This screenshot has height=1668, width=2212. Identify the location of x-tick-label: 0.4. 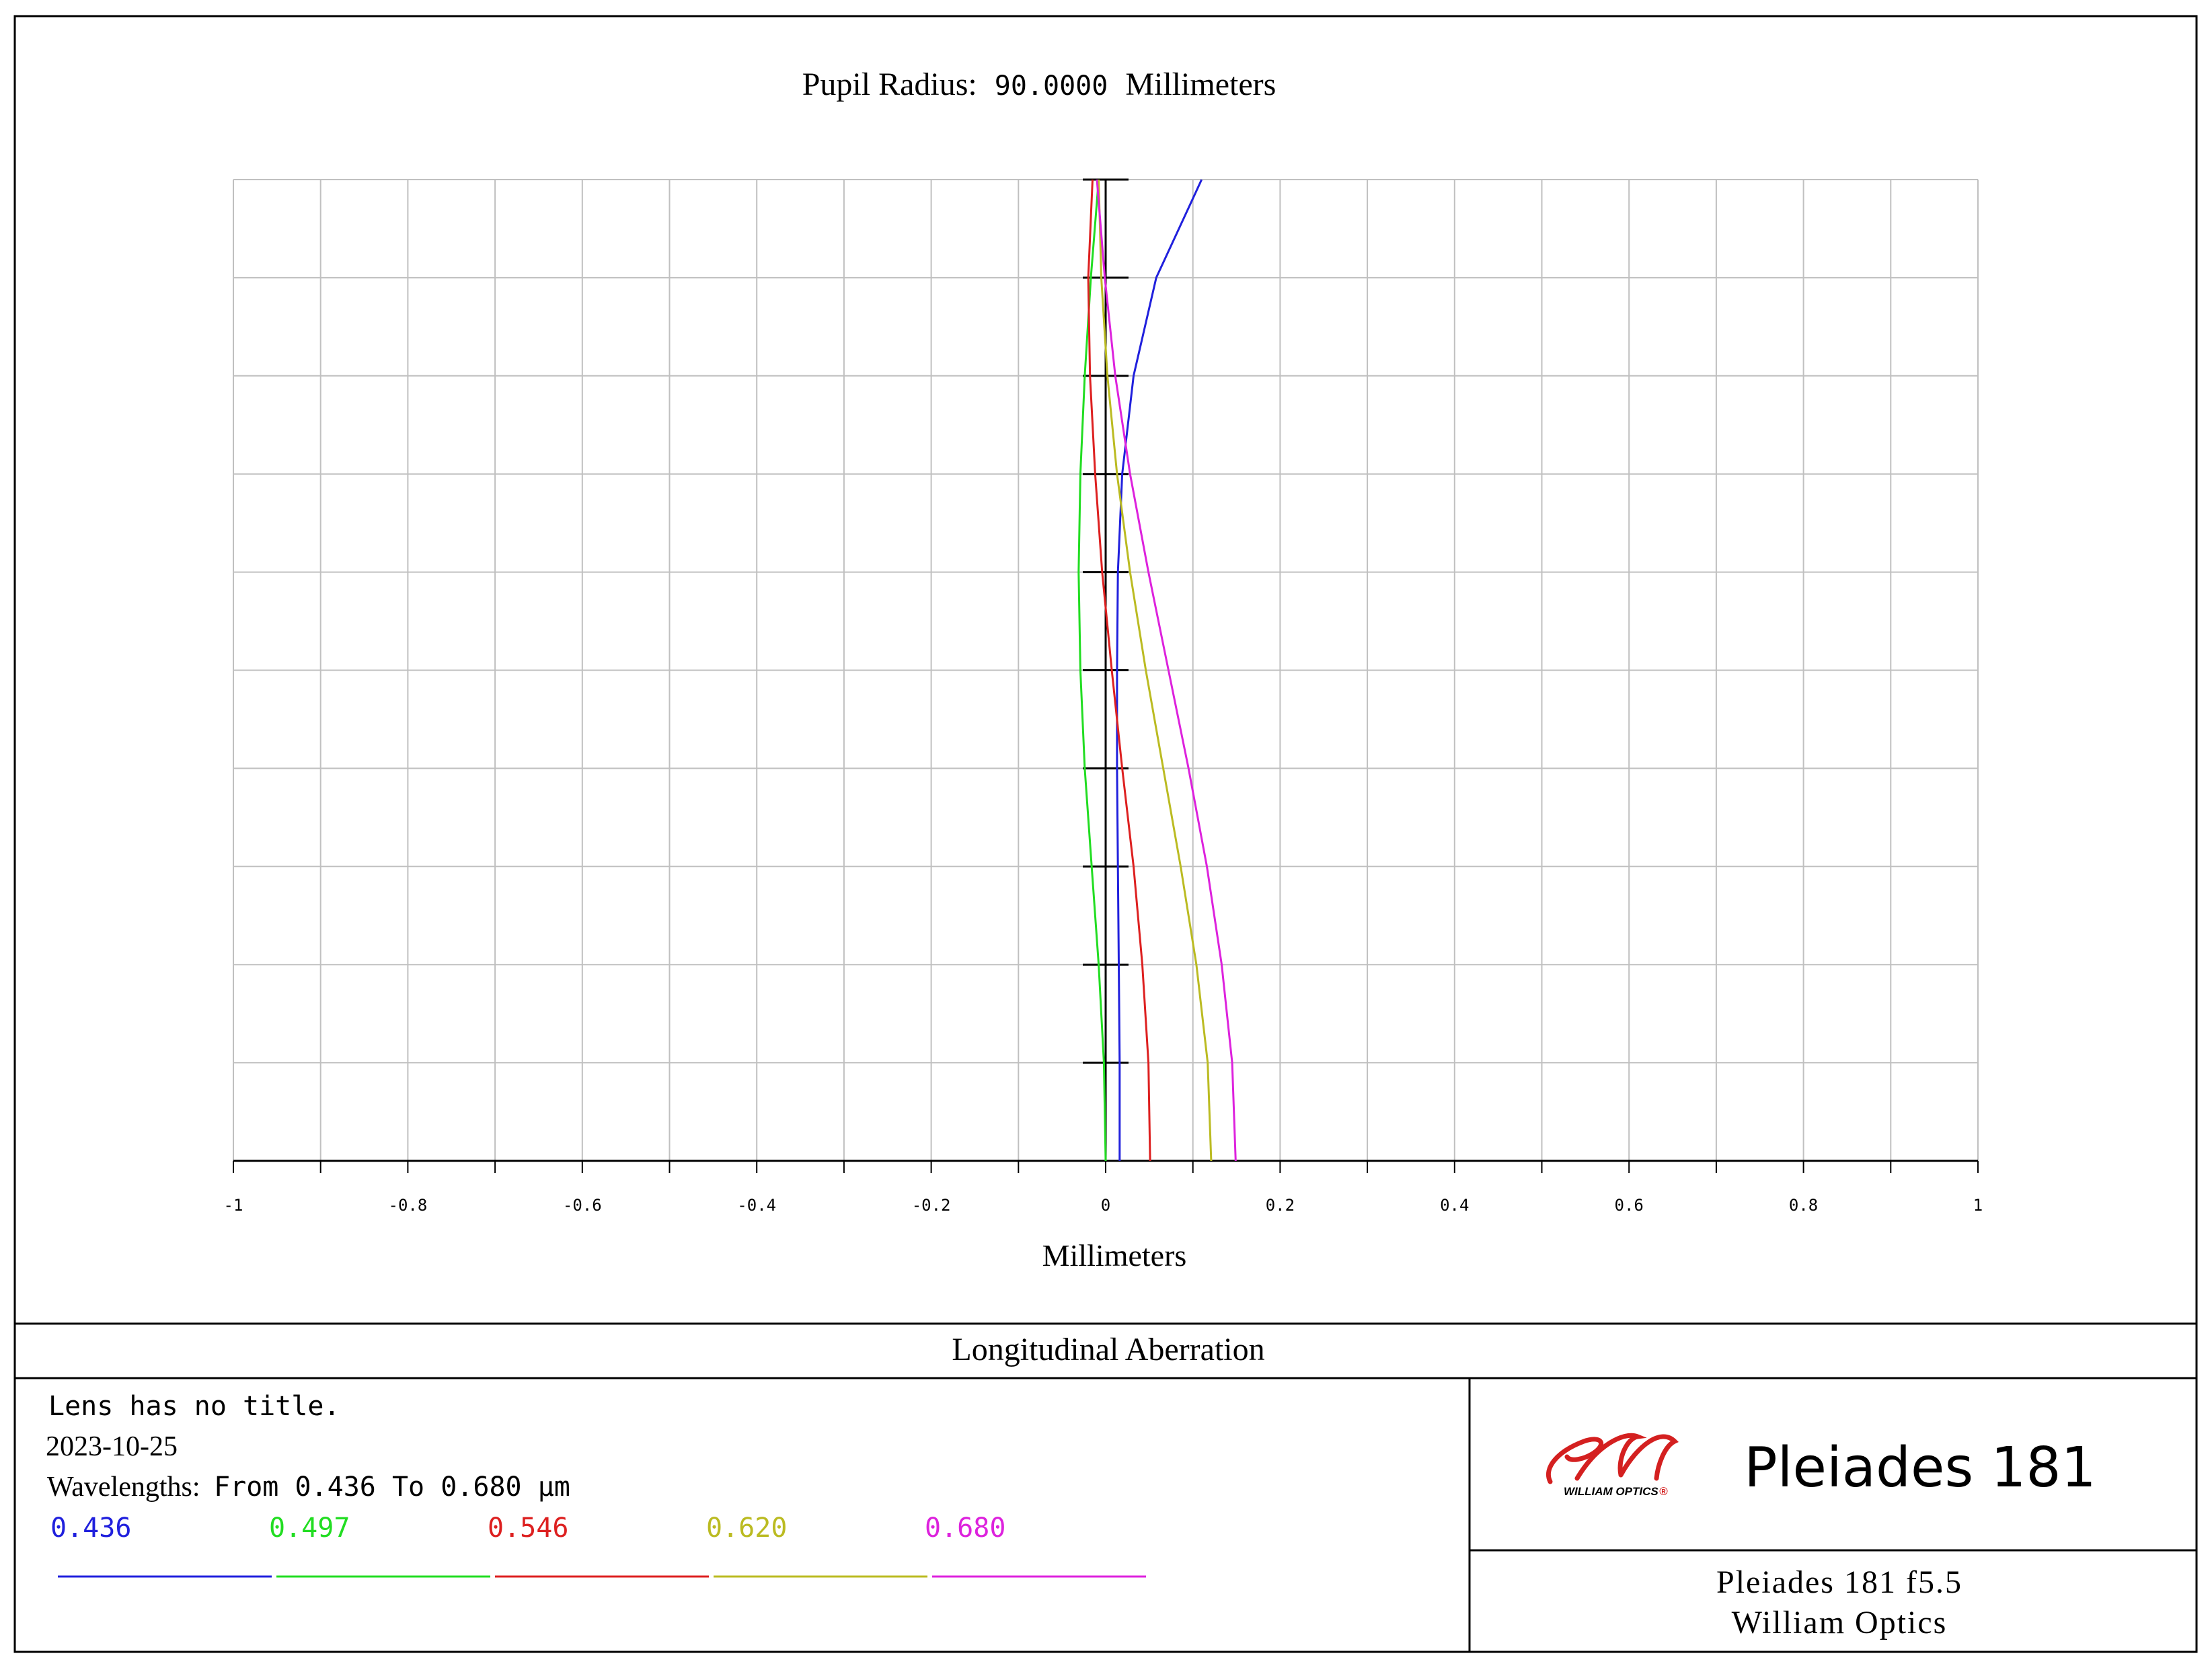
(1455, 1205).